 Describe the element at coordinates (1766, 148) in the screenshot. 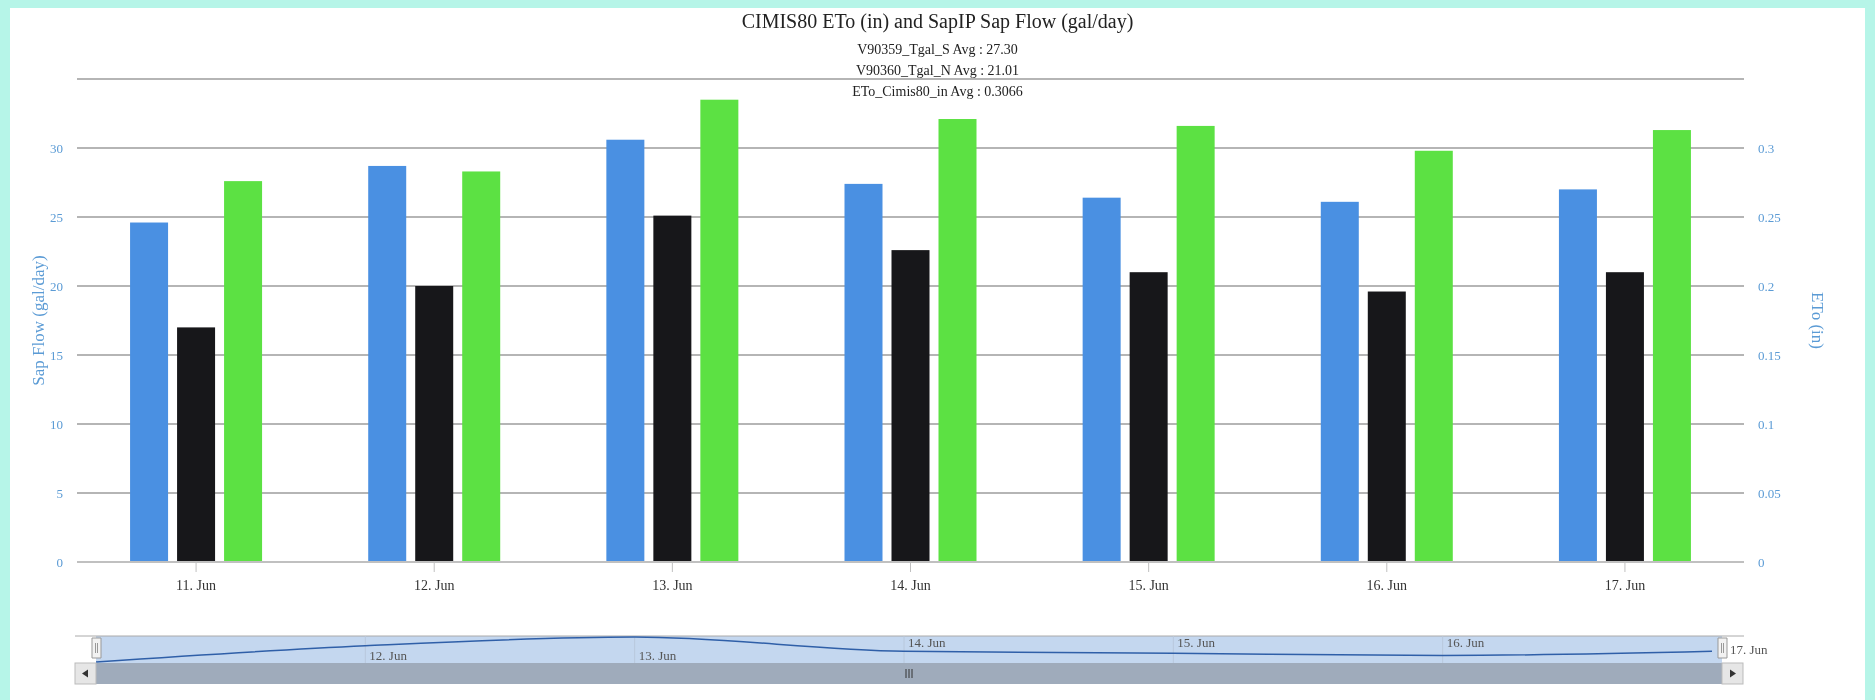

I see `y2-tick-label: 0.3` at that location.